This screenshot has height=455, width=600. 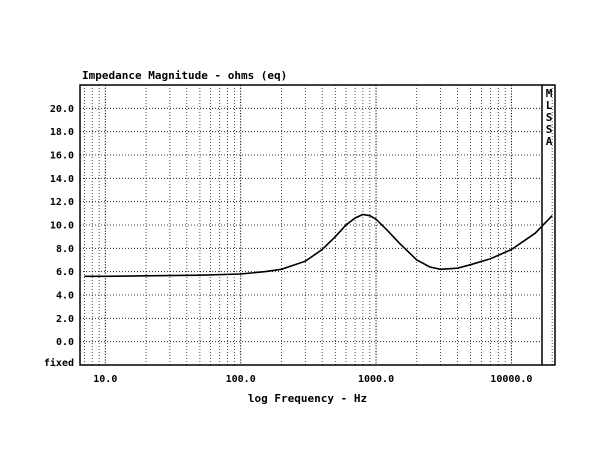 I want to click on x-tick-label: 1000.0, so click(x=376, y=379).